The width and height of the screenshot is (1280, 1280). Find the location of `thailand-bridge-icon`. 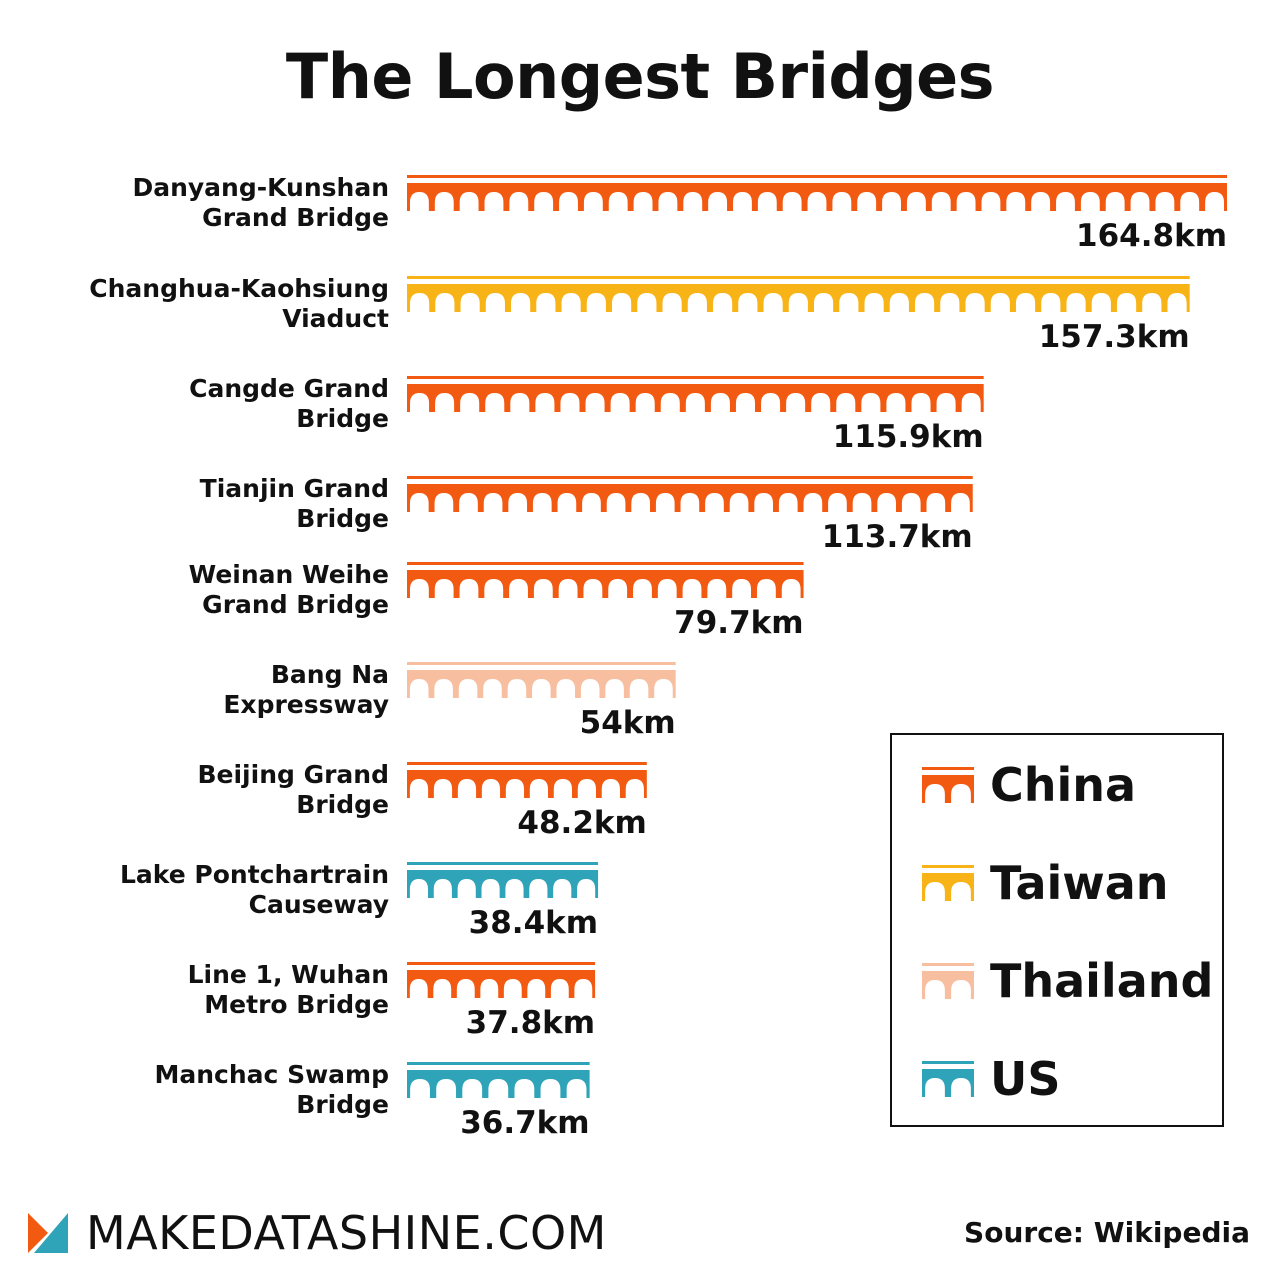

thailand-bridge-icon is located at coordinates (948, 981).